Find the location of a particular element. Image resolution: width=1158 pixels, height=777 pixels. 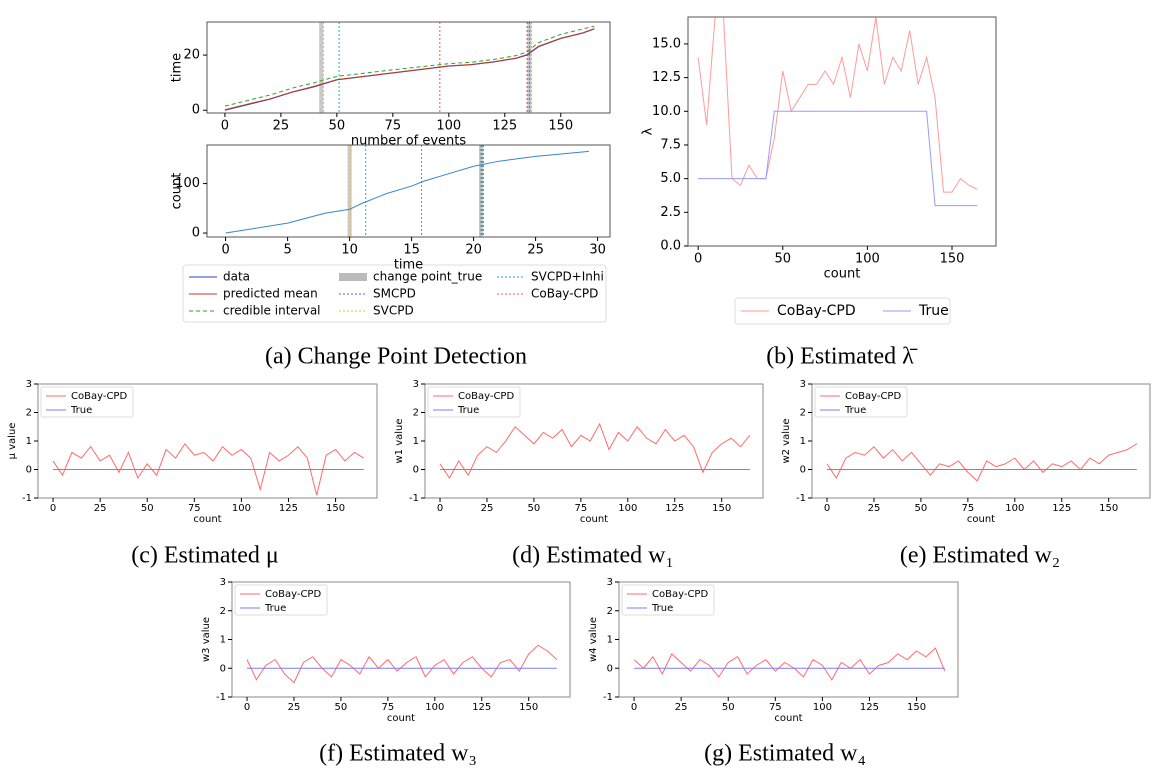

y-axis-label: w4 value is located at coordinates (593, 639).